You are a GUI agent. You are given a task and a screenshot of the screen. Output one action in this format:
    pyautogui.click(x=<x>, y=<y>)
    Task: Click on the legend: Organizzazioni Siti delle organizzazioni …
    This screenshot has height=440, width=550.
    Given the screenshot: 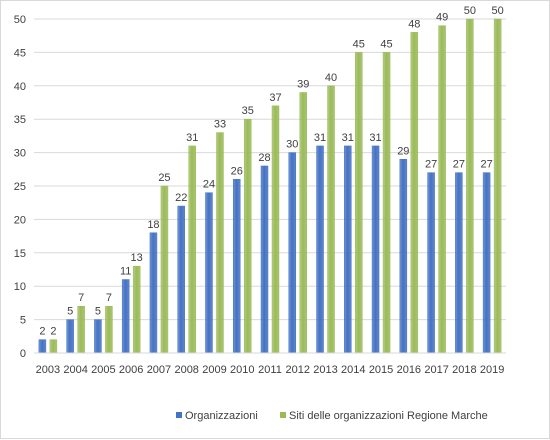 What is the action you would take?
    pyautogui.click(x=332, y=416)
    